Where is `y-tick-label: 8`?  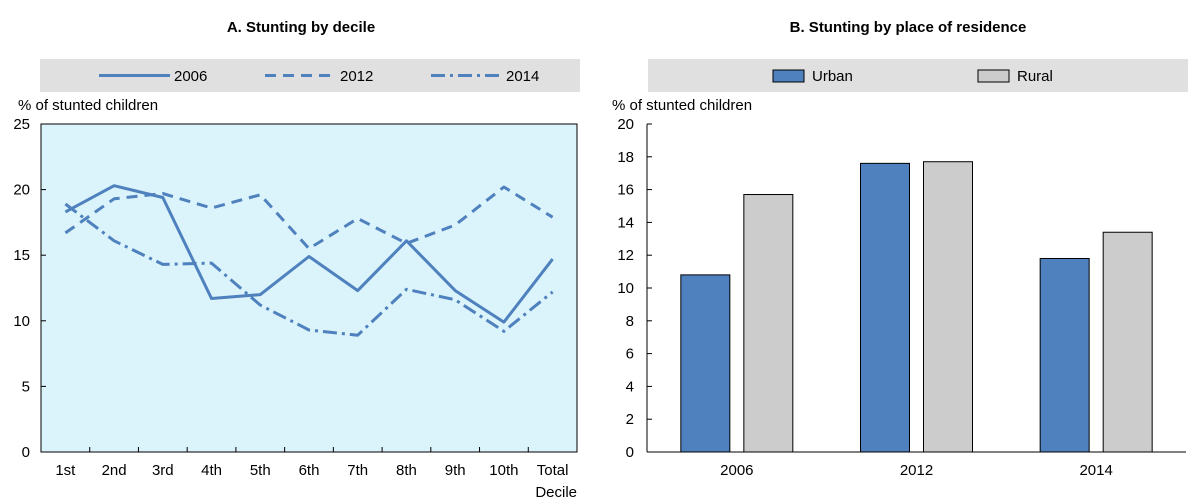
y-tick-label: 8 is located at coordinates (630, 321).